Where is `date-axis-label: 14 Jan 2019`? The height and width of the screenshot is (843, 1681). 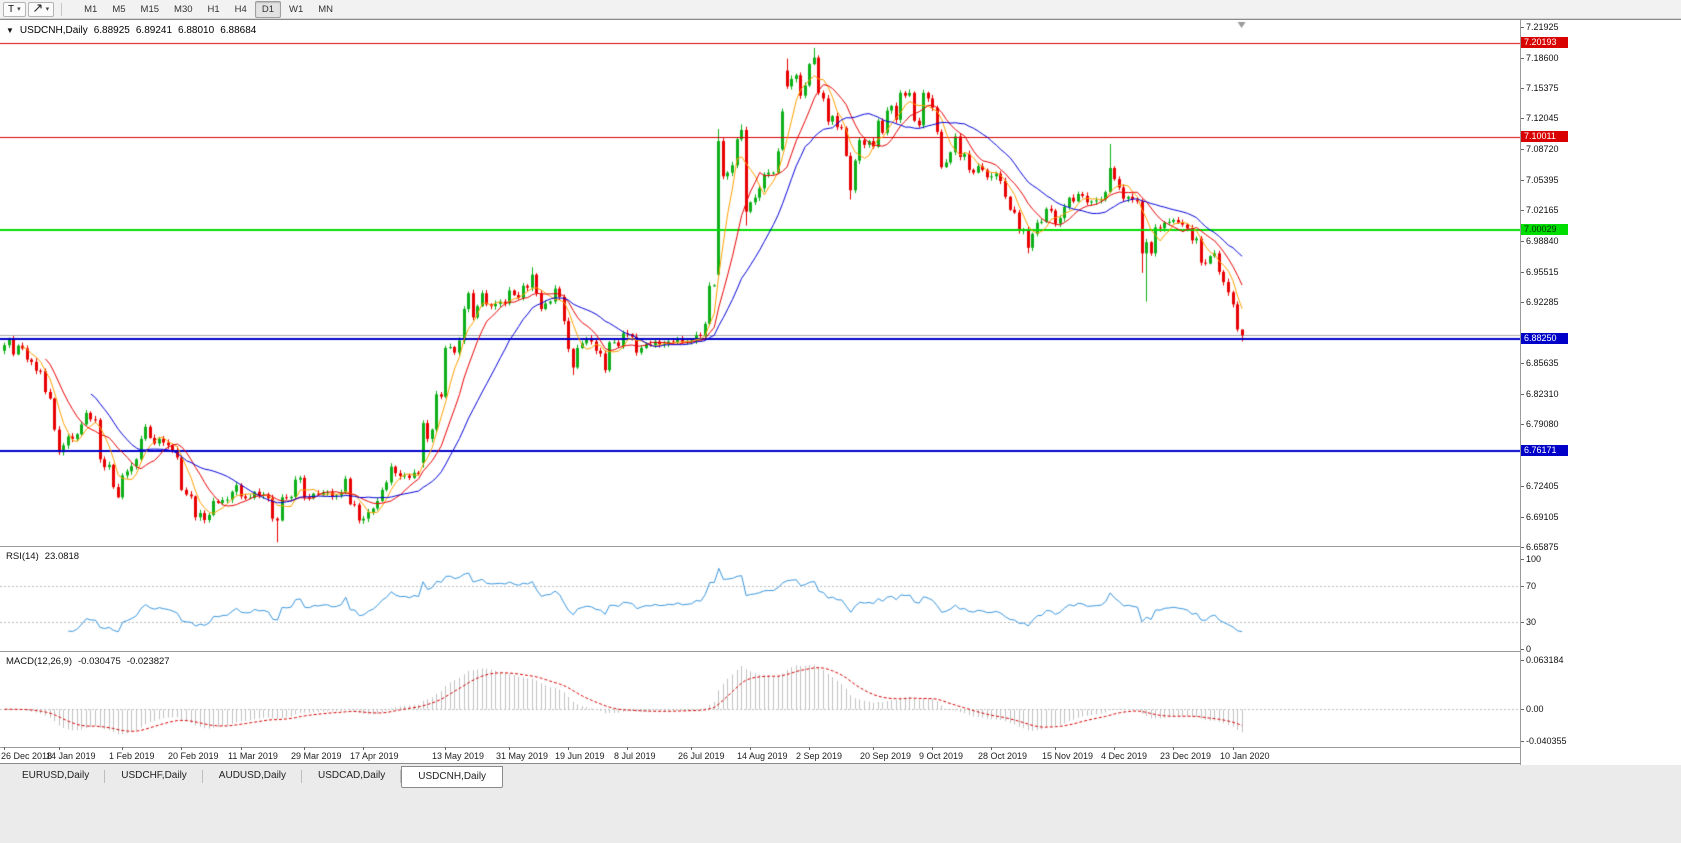 date-axis-label: 14 Jan 2019 is located at coordinates (71, 756).